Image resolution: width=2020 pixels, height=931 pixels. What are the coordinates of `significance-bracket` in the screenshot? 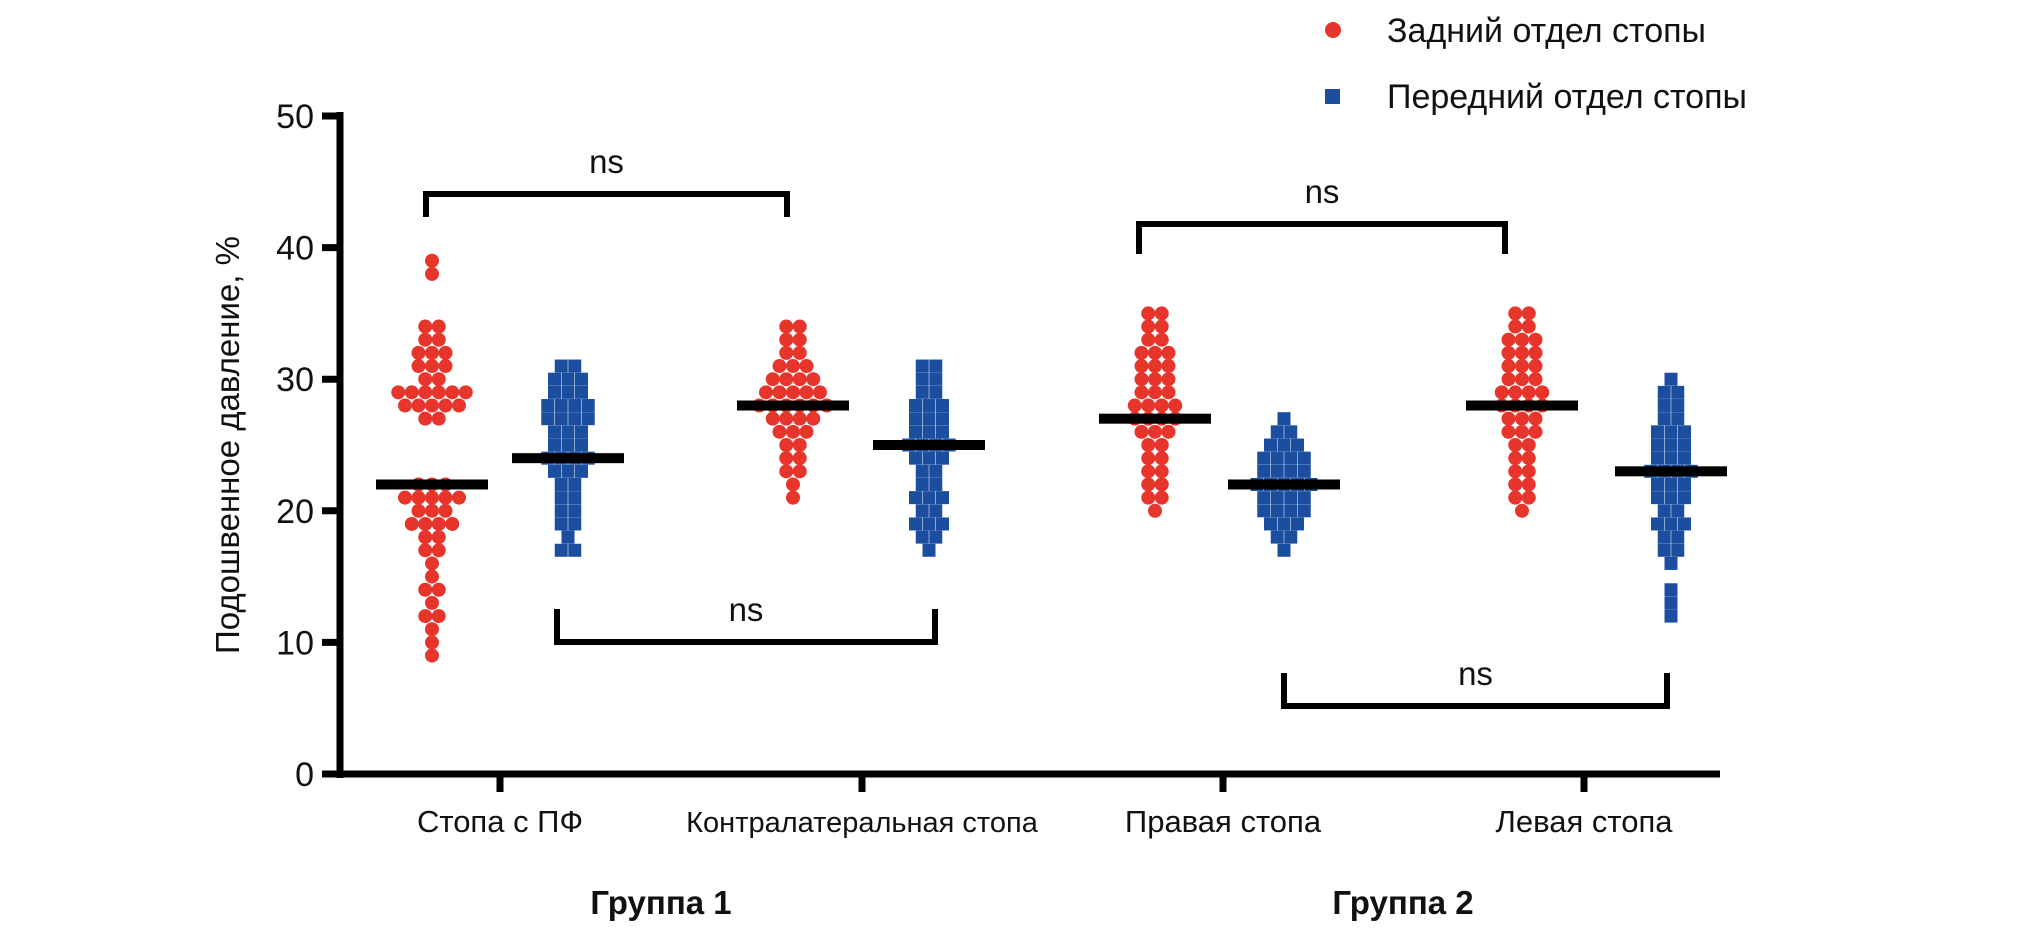 It's located at (606, 204).